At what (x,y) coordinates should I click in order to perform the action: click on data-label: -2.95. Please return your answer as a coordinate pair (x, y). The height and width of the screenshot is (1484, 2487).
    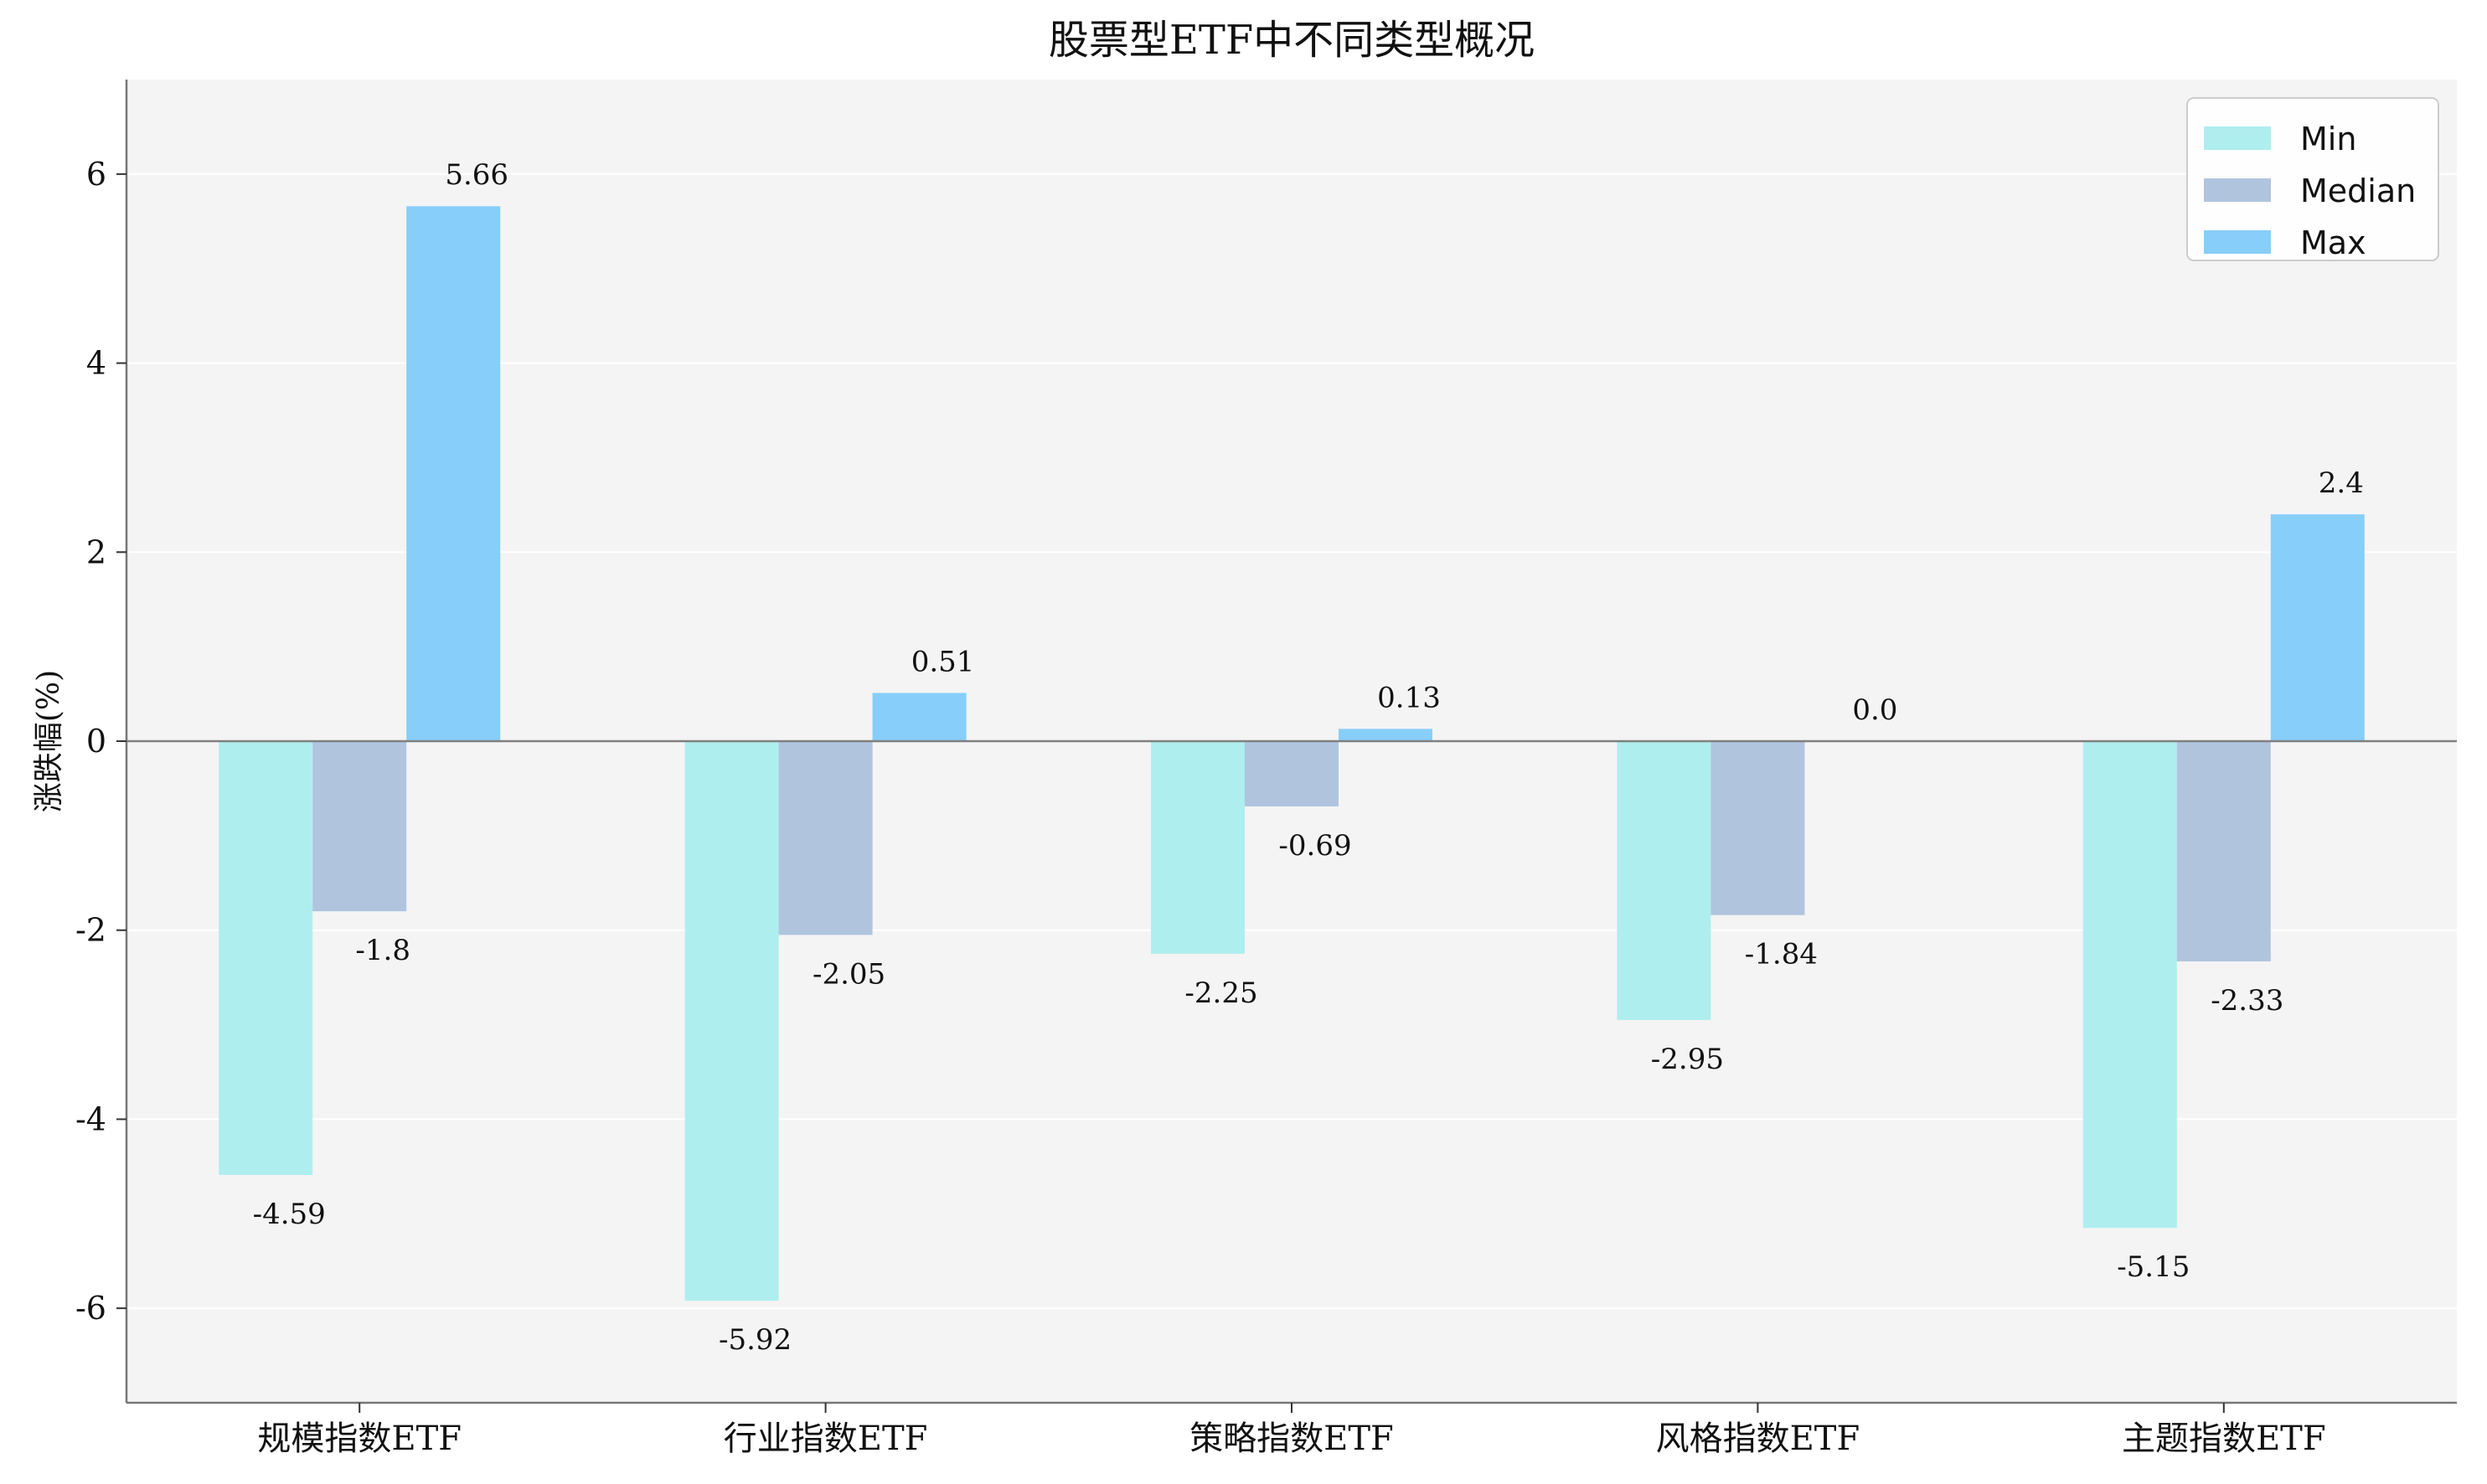
    Looking at the image, I should click on (1687, 1059).